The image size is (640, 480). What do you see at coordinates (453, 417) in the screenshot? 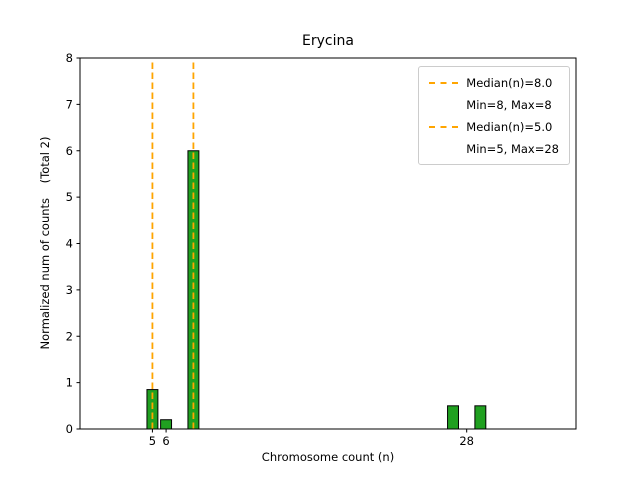
I see `bar-x27` at bounding box center [453, 417].